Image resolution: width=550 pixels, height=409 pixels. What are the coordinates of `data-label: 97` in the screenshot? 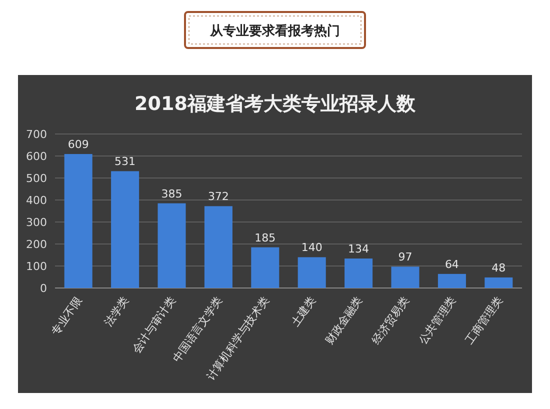 It's located at (405, 257).